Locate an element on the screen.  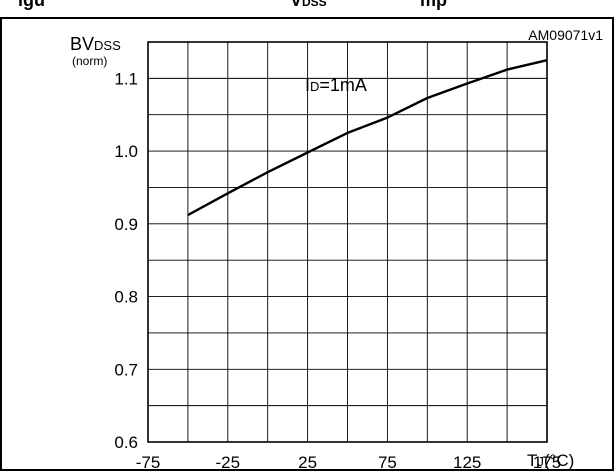
x-tick-label: 125 is located at coordinates (467, 462).